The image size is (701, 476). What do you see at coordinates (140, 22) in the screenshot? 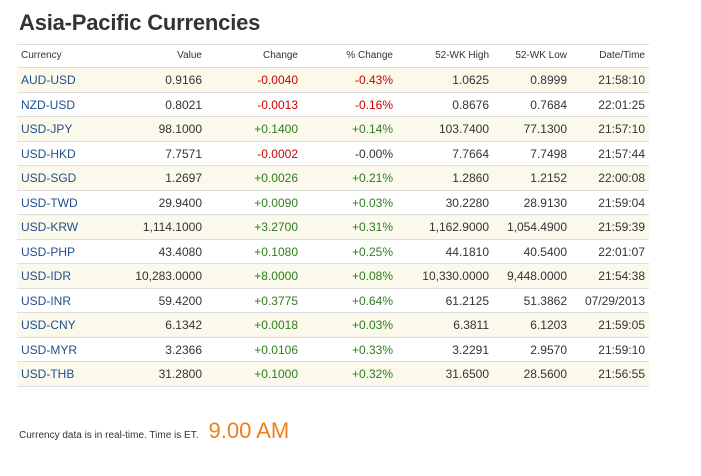
I see `page-title: Asia-Pacific Currencies` at bounding box center [140, 22].